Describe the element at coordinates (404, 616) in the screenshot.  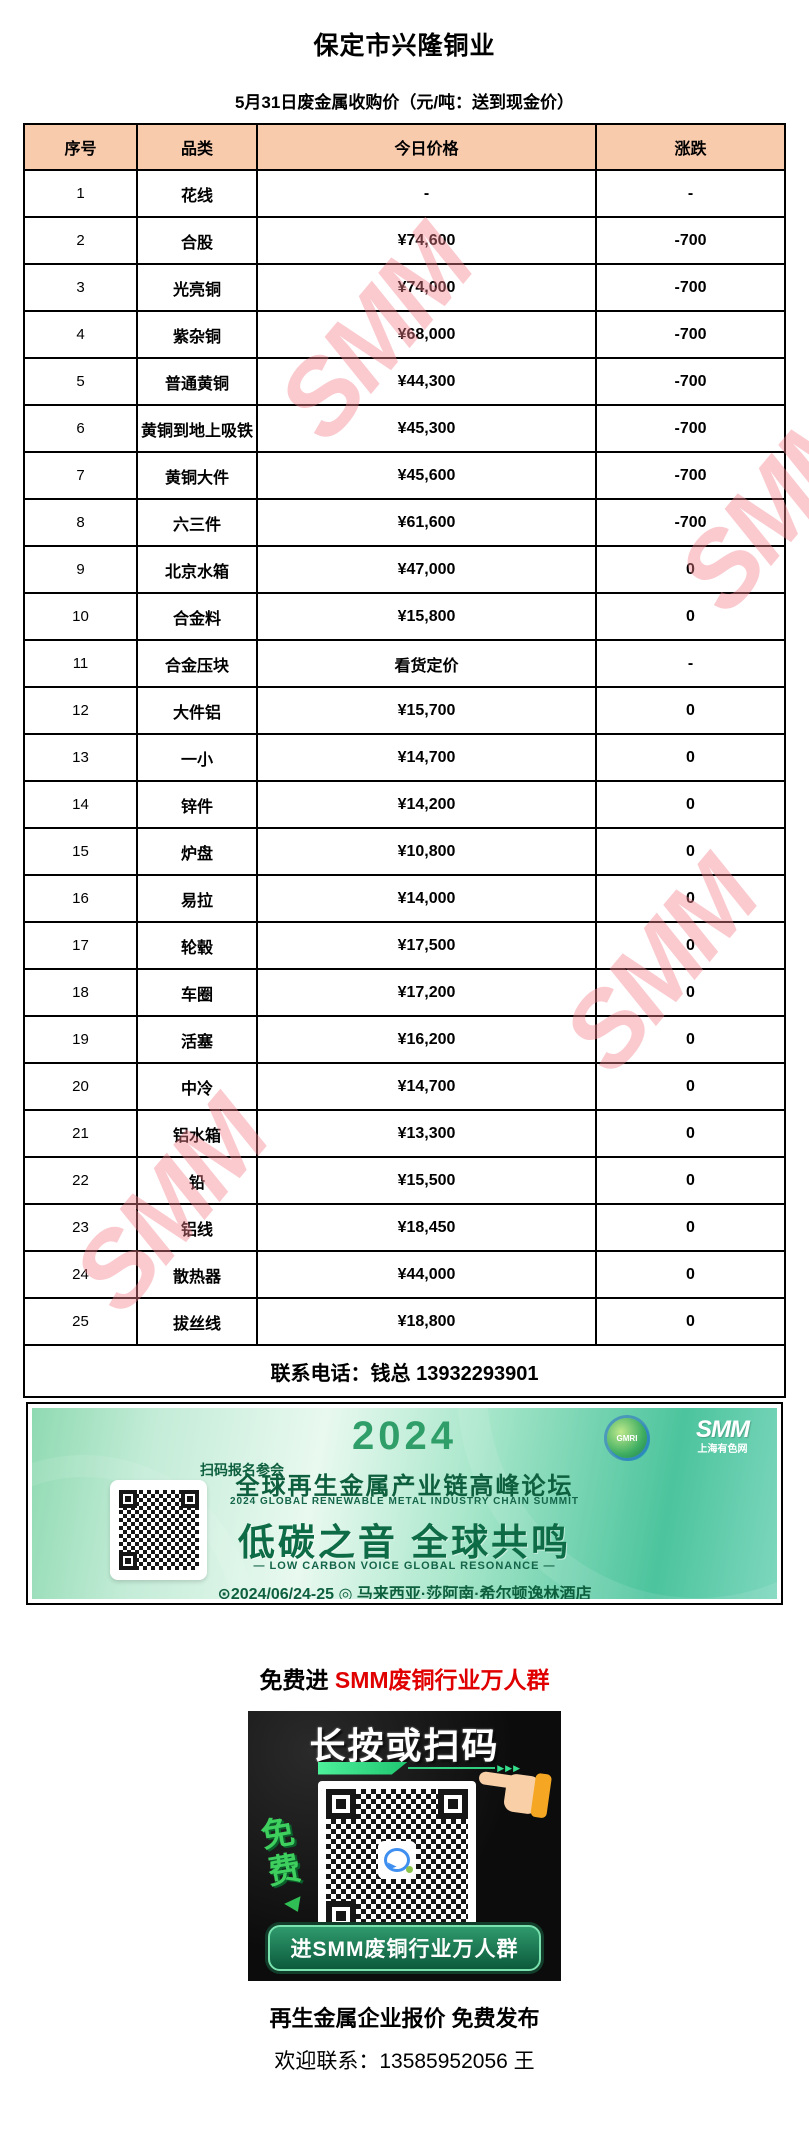
I see `table-row: 10 合金料 ¥15,800 0` at that location.